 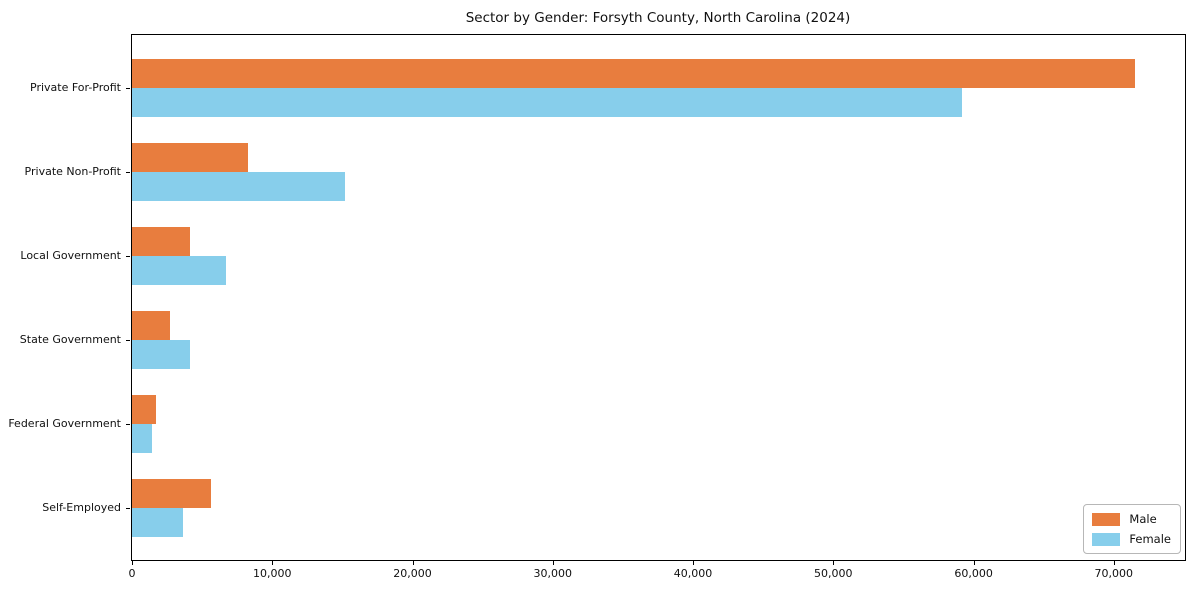 I want to click on xtick-label-40000: 40,000, so click(x=693, y=573).